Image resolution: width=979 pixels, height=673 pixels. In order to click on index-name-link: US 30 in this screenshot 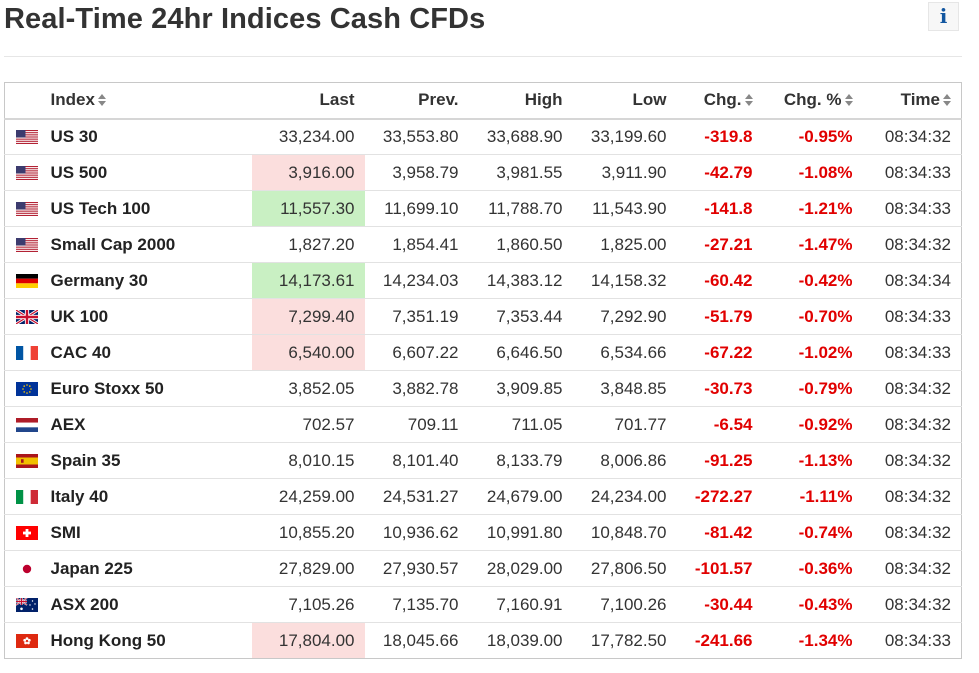, I will do `click(146, 136)`.